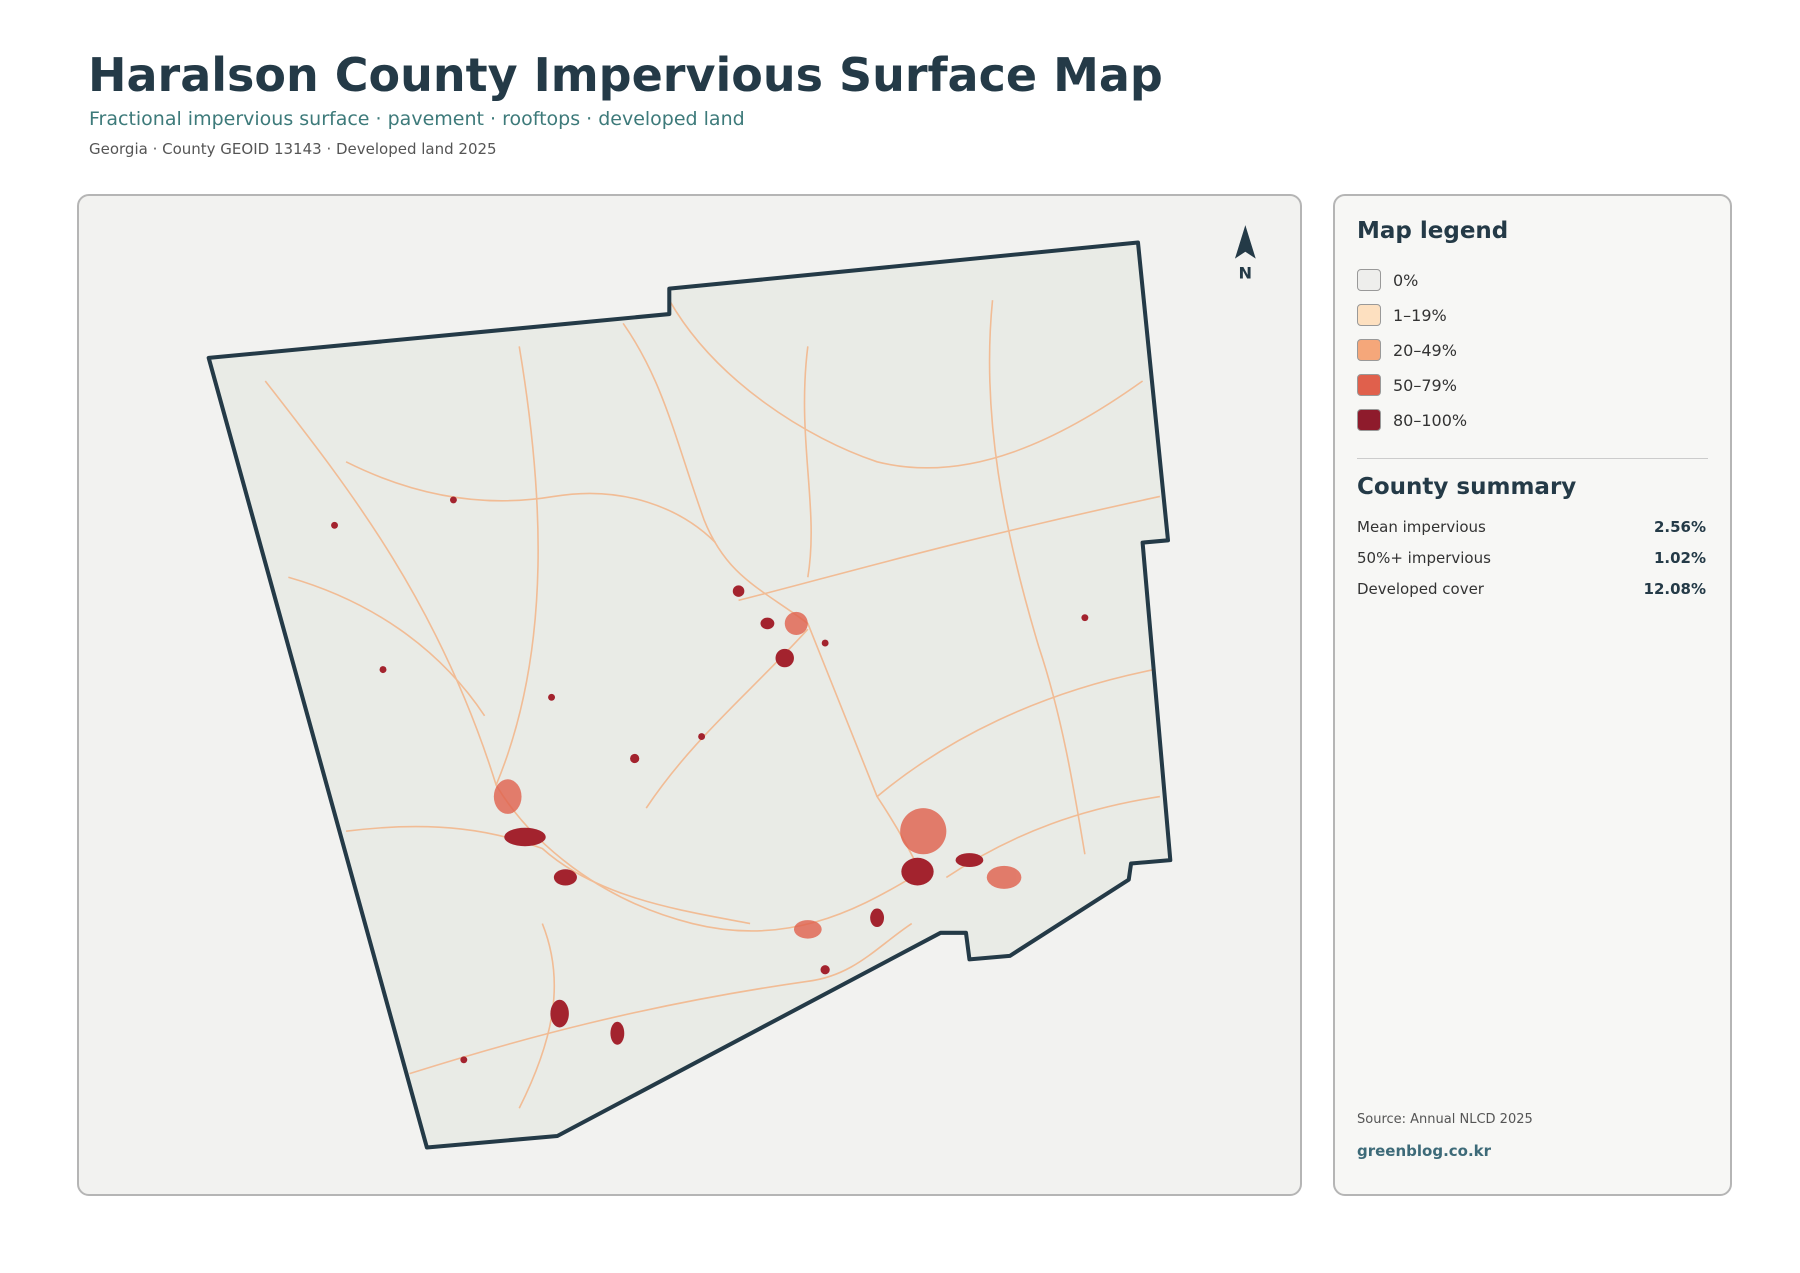  I want to click on summary-title: County summary, so click(1467, 487).